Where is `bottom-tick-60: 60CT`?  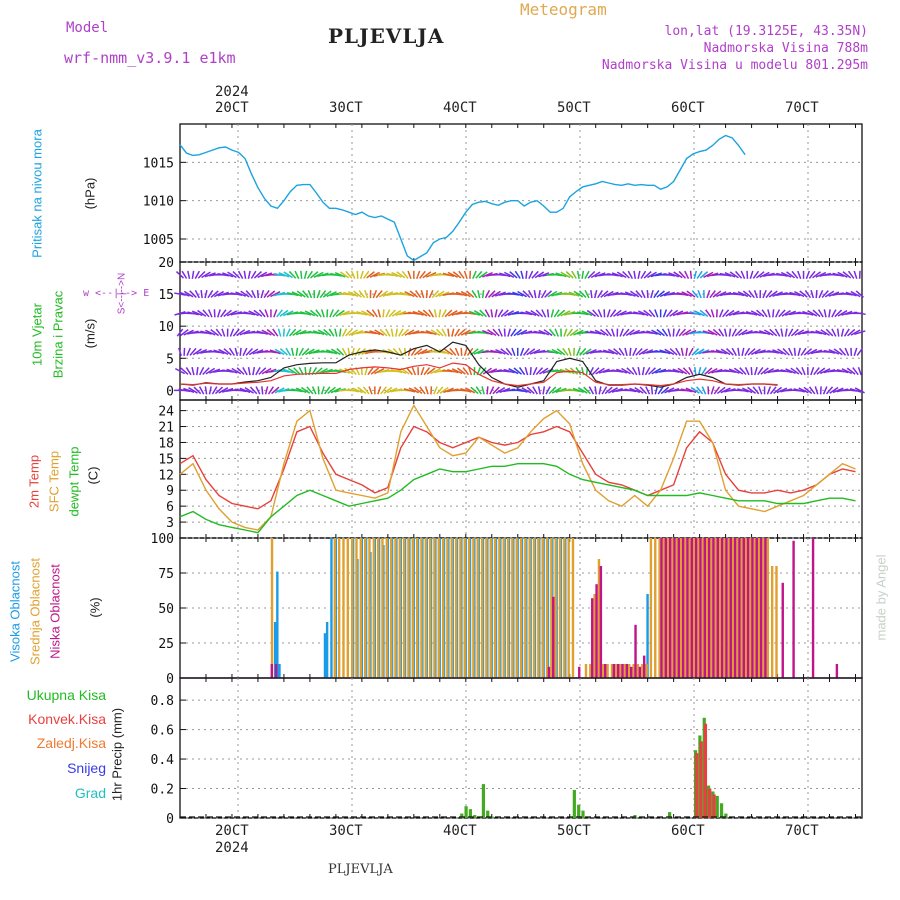
bottom-tick-60: 60CT is located at coordinates (688, 831).